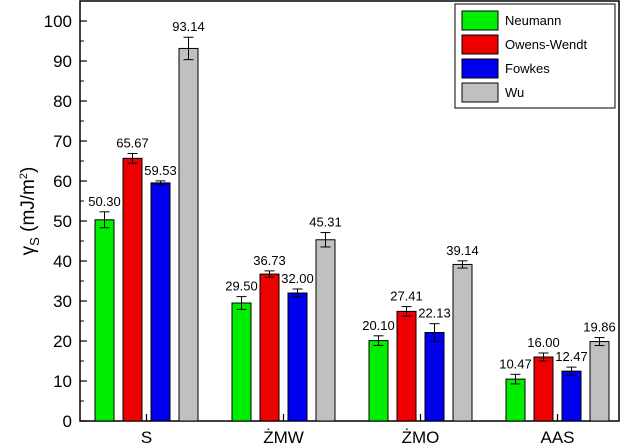 Image resolution: width=621 pixels, height=446 pixels. What do you see at coordinates (557, 437) in the screenshot?
I see `x-category-label: AAS` at bounding box center [557, 437].